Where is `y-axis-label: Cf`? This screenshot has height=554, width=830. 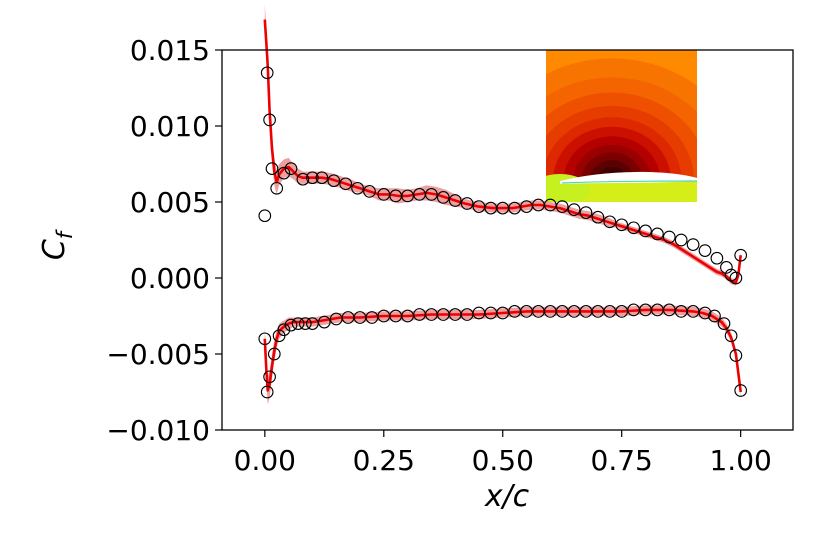 y-axis-label: Cf is located at coordinates (57, 244).